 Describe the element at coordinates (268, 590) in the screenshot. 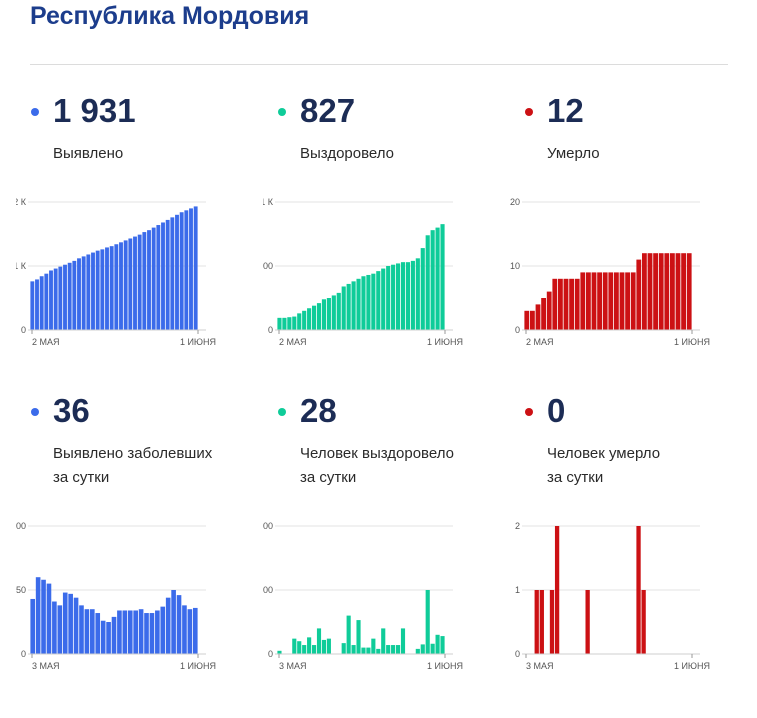

I see `y-tick-label: 100` at that location.